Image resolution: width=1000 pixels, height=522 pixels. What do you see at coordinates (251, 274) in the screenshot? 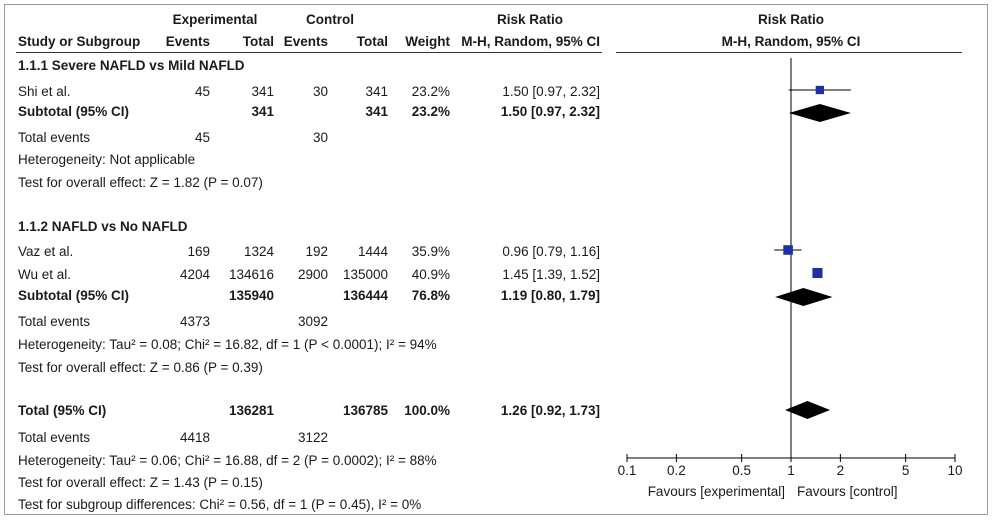
I see `exp-total: 134616` at bounding box center [251, 274].